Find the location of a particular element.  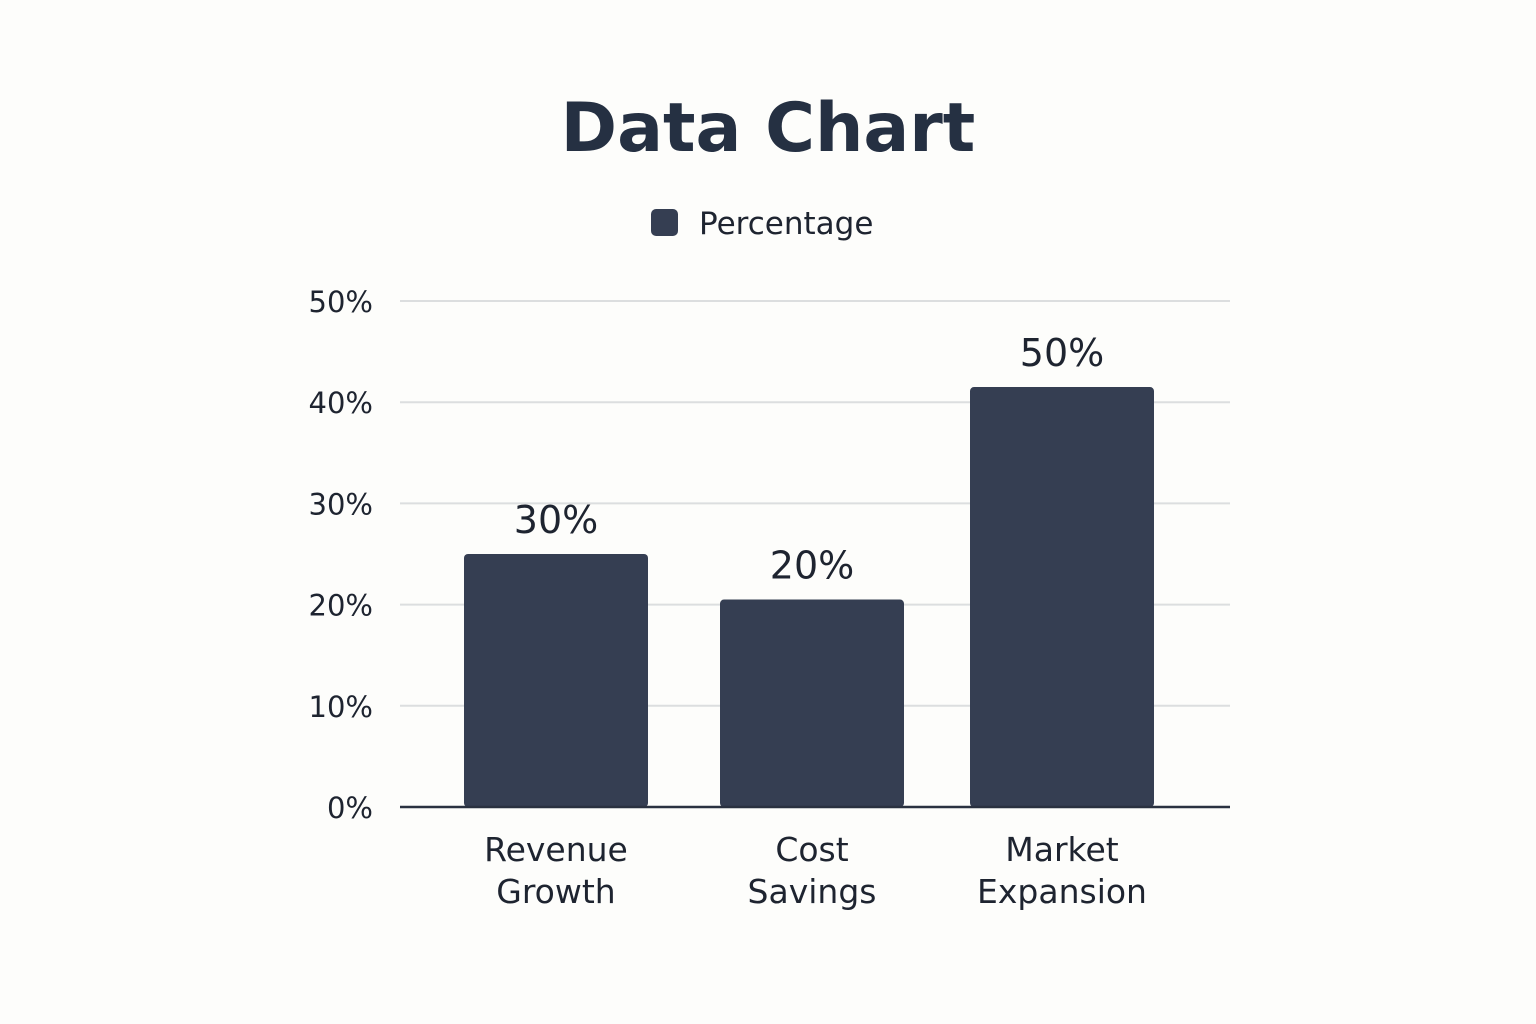

legend-label: Percentage is located at coordinates (786, 224).